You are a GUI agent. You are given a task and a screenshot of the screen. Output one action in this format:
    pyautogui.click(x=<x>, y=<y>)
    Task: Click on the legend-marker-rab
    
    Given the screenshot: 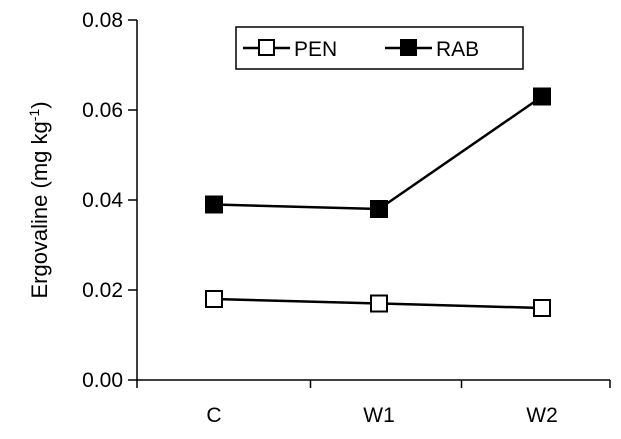 What is the action you would take?
    pyautogui.click(x=408, y=47)
    